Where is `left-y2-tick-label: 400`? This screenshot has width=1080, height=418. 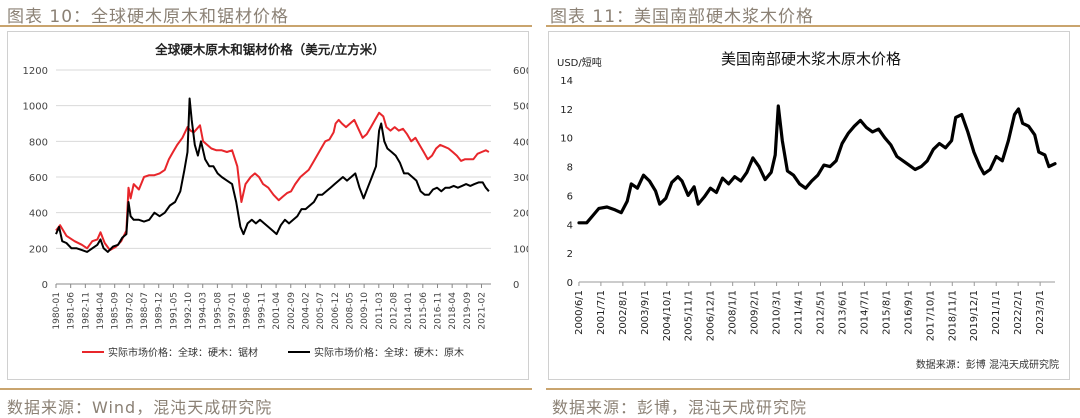
left-y2-tick-label: 400 is located at coordinates (520, 142).